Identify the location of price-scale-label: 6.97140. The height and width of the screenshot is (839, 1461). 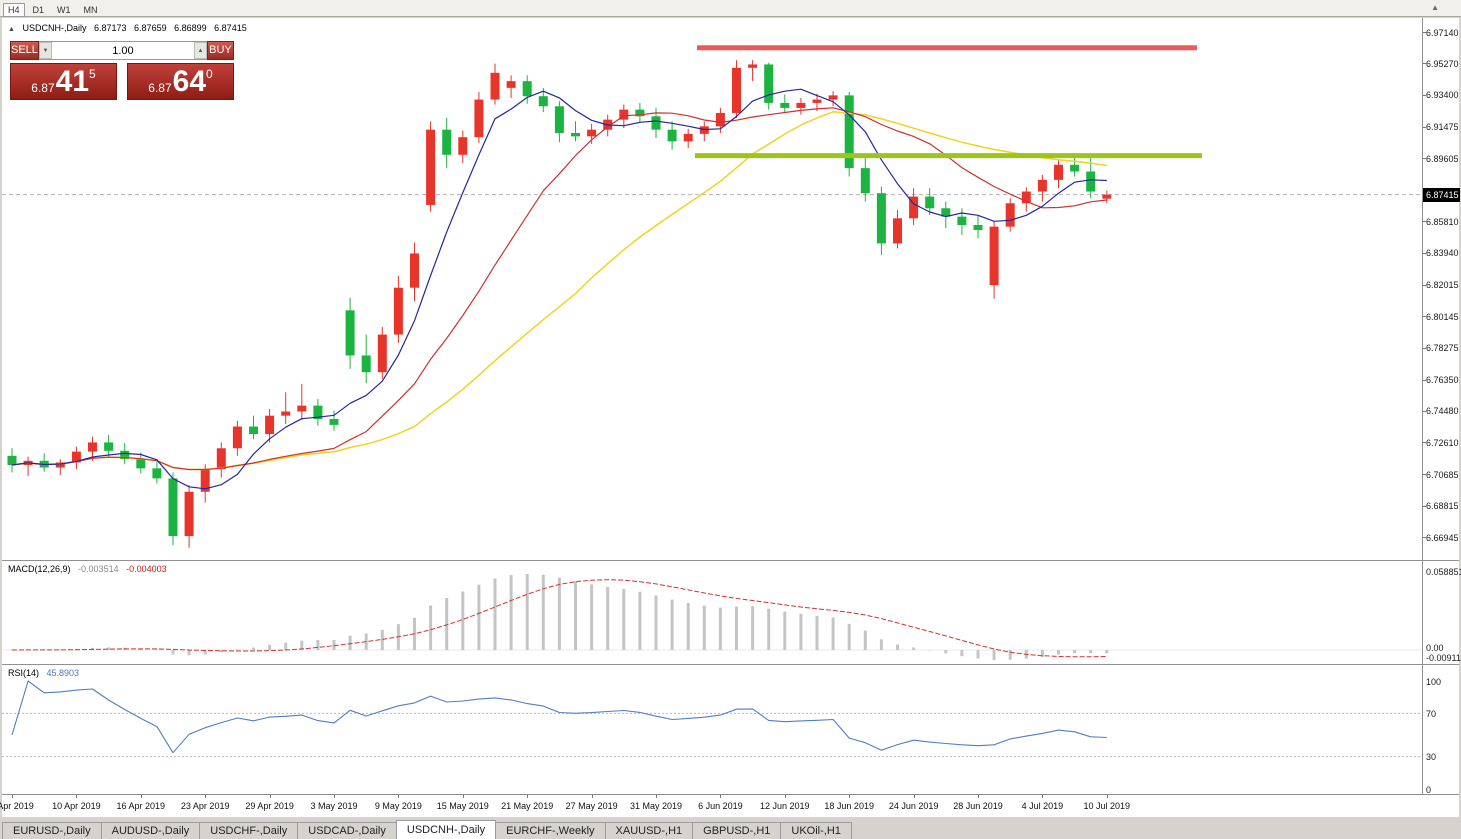
(1442, 32).